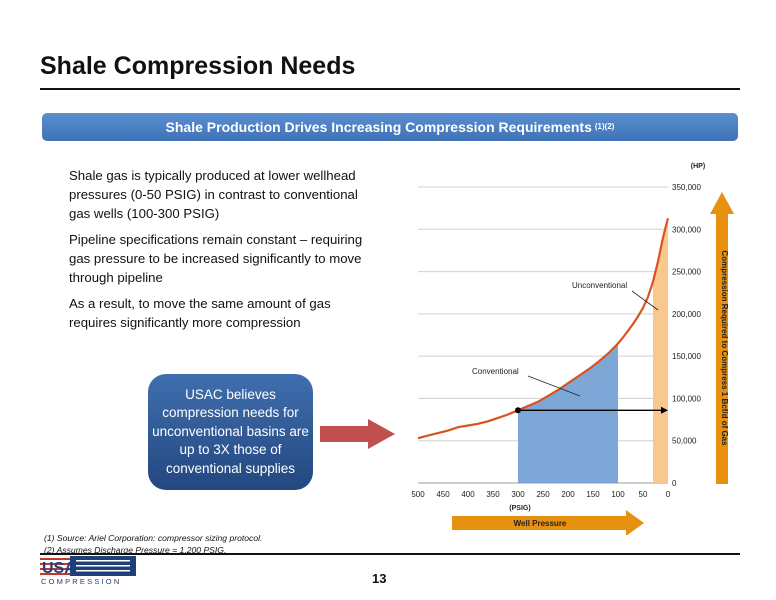 Image resolution: width=776 pixels, height=600 pixels. What do you see at coordinates (88, 571) in the screenshot?
I see `usa-compression-logo: USA COMPRESSION` at bounding box center [88, 571].